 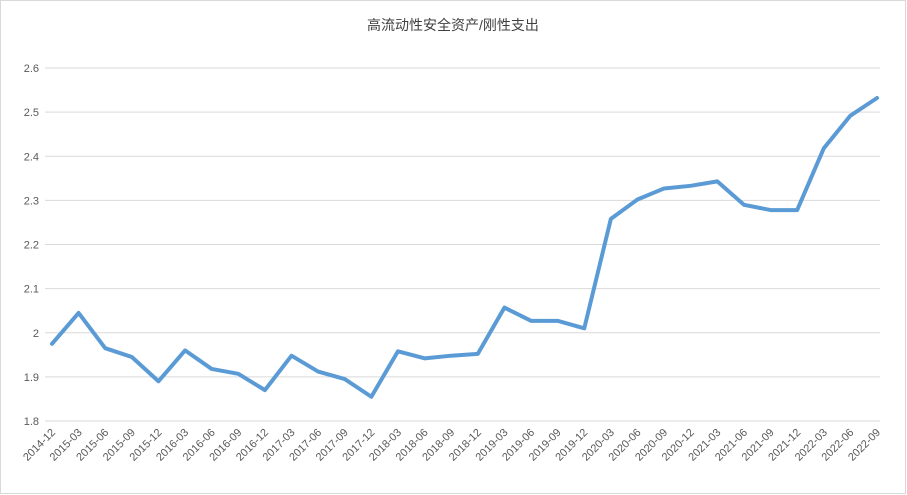 What do you see at coordinates (31, 246) in the screenshot?
I see `y-tick-label: 2.2` at bounding box center [31, 246].